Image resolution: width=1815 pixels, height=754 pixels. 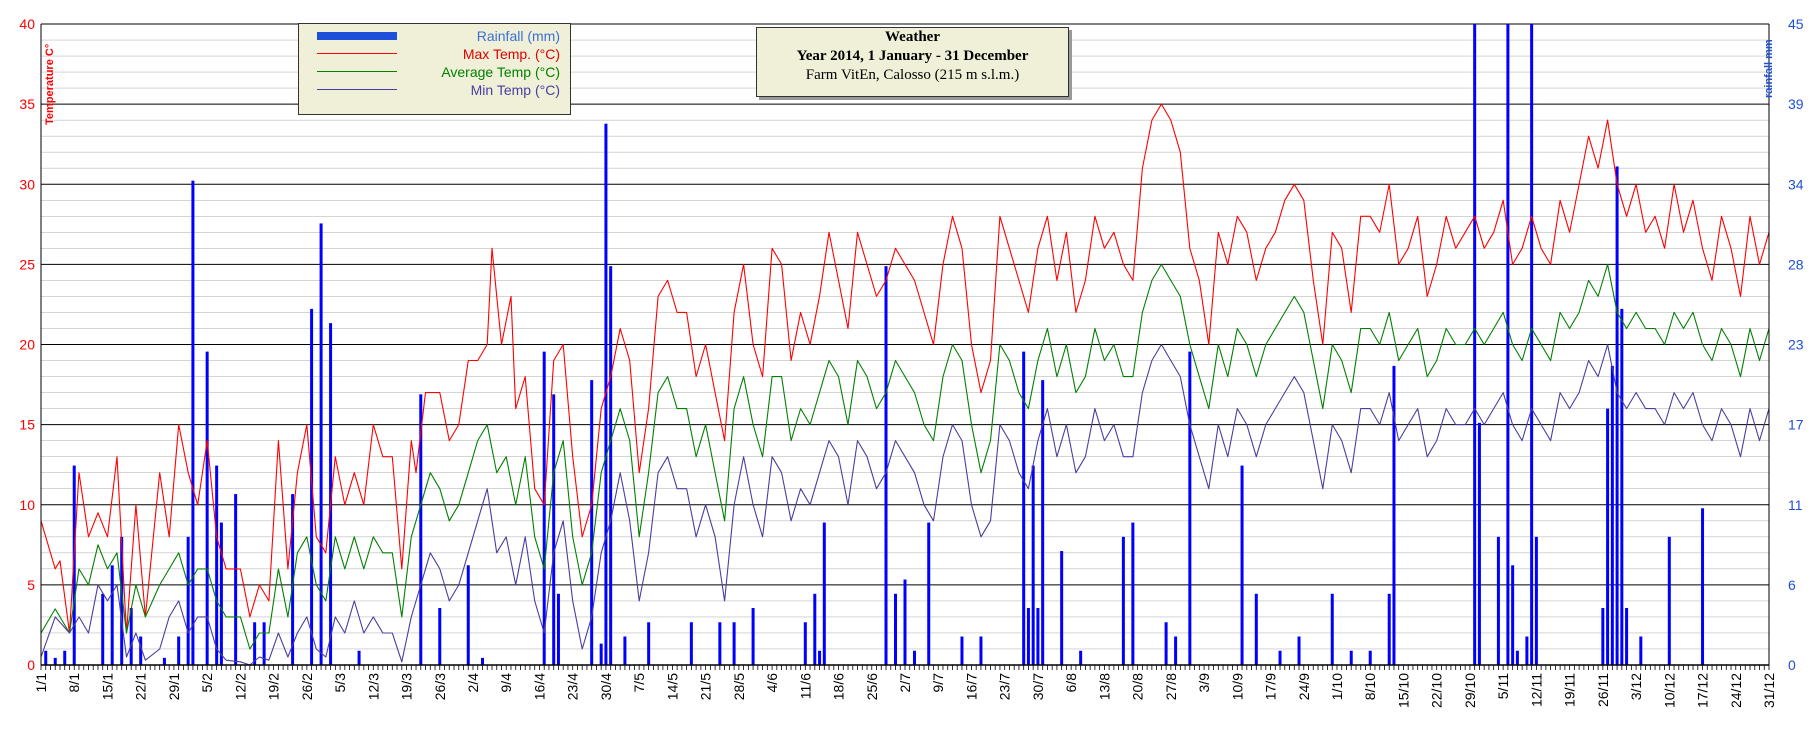 I want to click on x-tick-label: 10/9, so click(x=1237, y=686).